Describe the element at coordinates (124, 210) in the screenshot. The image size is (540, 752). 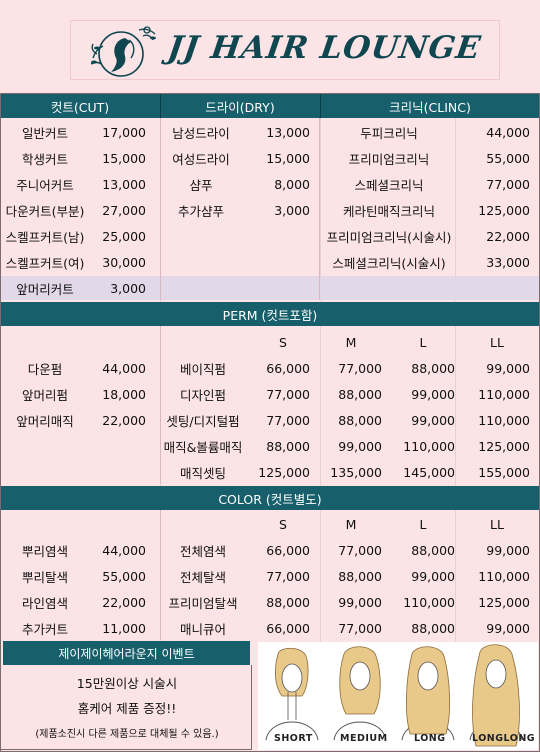
I see `service-price: 27,000` at that location.